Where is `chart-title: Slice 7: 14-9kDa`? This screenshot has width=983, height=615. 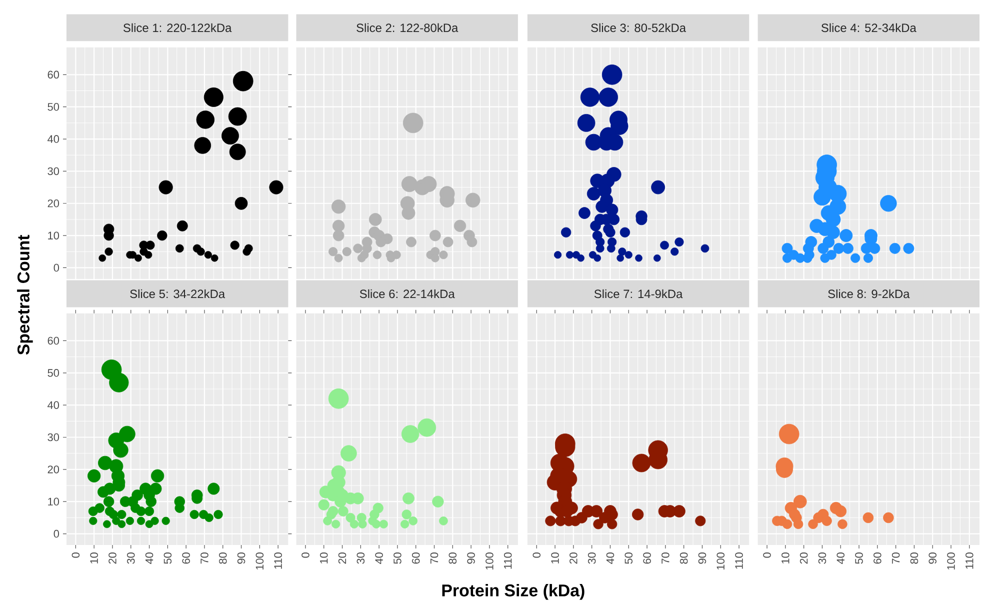 chart-title: Slice 7: 14-9kDa is located at coordinates (638, 293).